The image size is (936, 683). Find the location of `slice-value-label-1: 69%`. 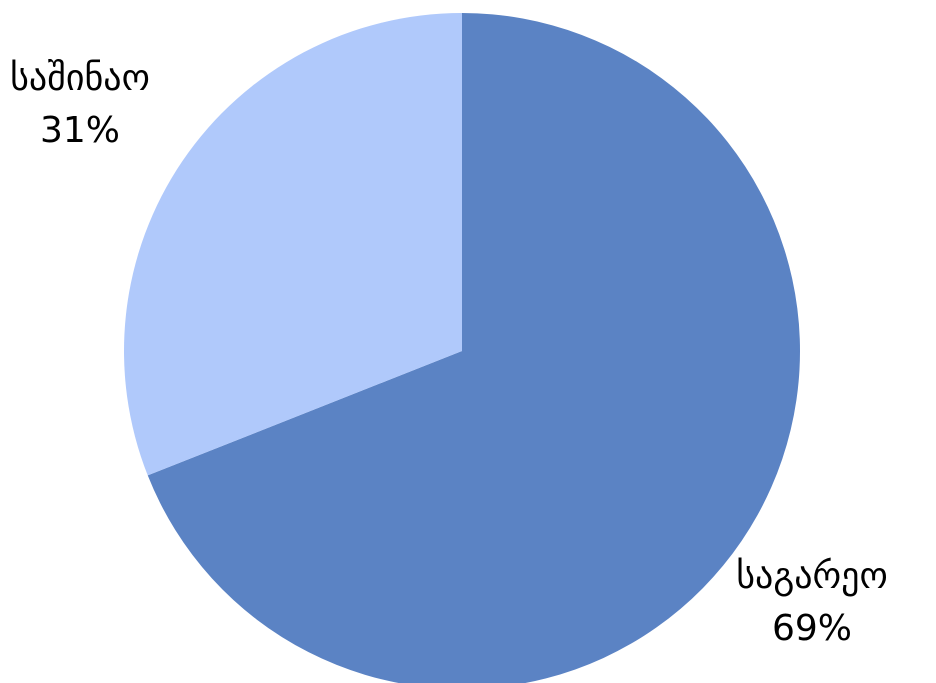

slice-value-label-1: 69% is located at coordinates (812, 628).